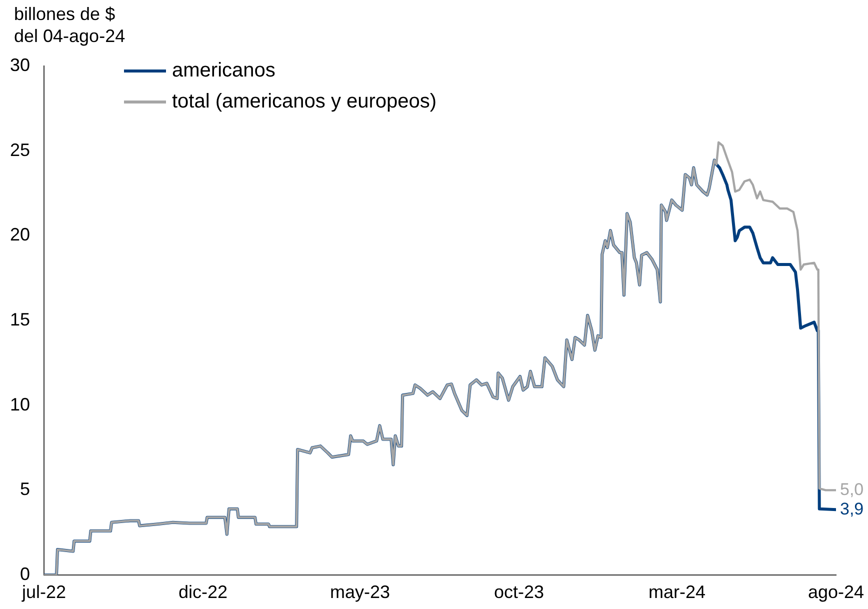 The image size is (868, 609). I want to click on y-tick-label: 20, so click(20, 234).